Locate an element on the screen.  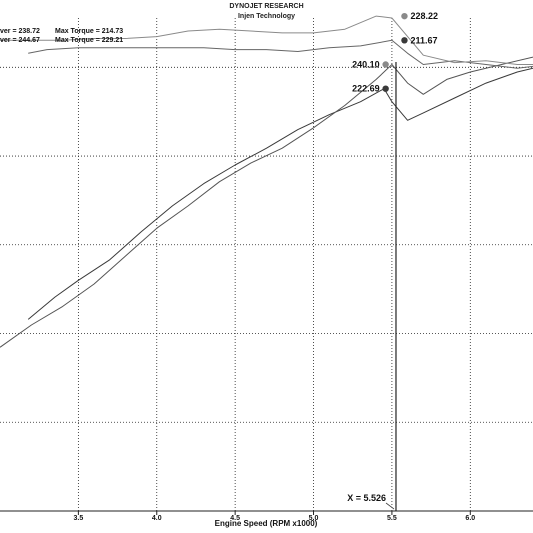
annotation-layer: 228.22 211.67 240.10 222.69 is located at coordinates (395, 52).